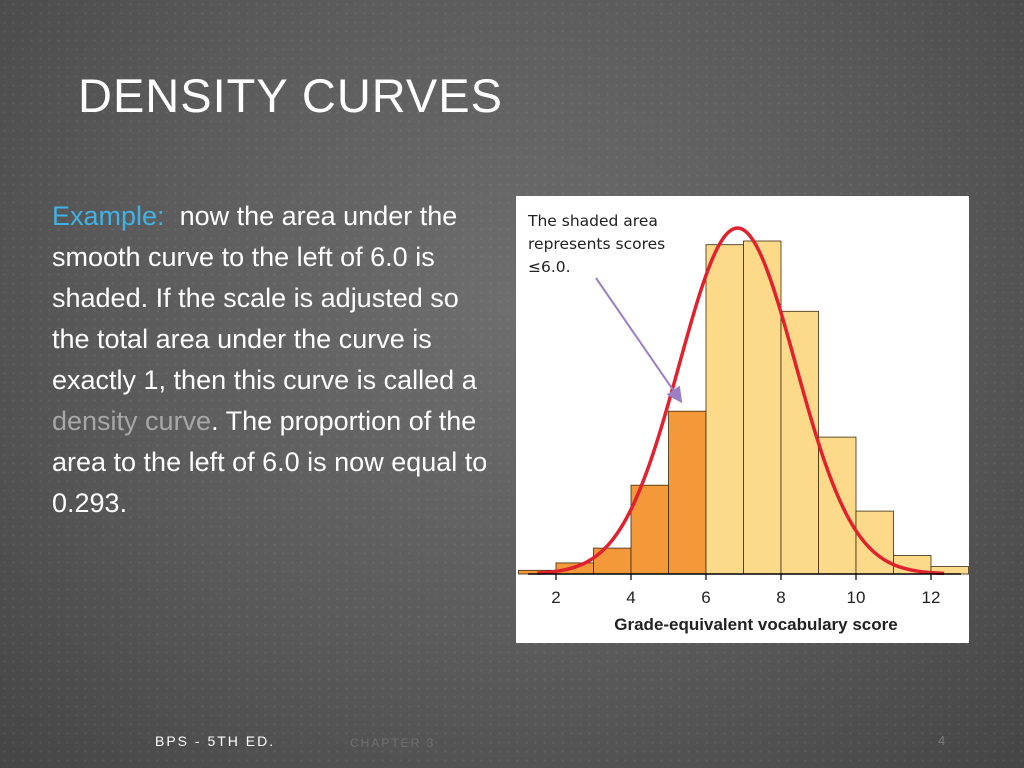 The height and width of the screenshot is (768, 1024). I want to click on x-tick-label: 4, so click(630, 597).